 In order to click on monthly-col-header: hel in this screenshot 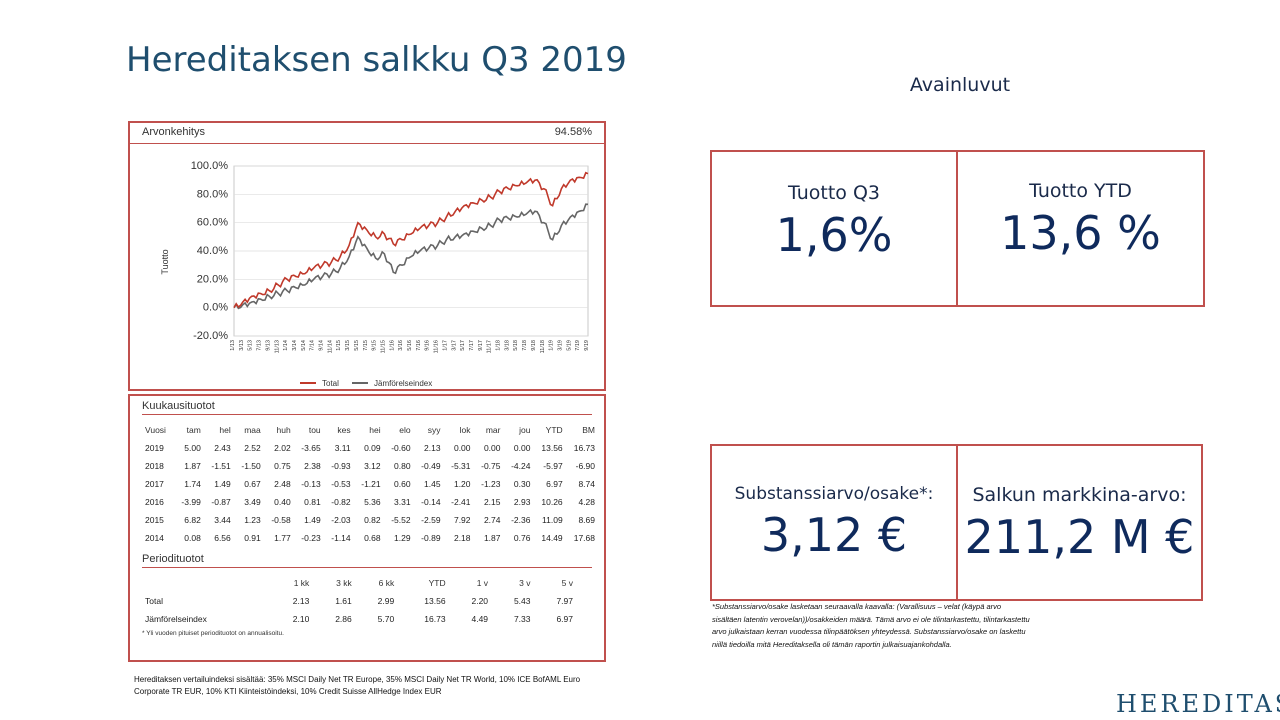, I will do `click(225, 430)`.